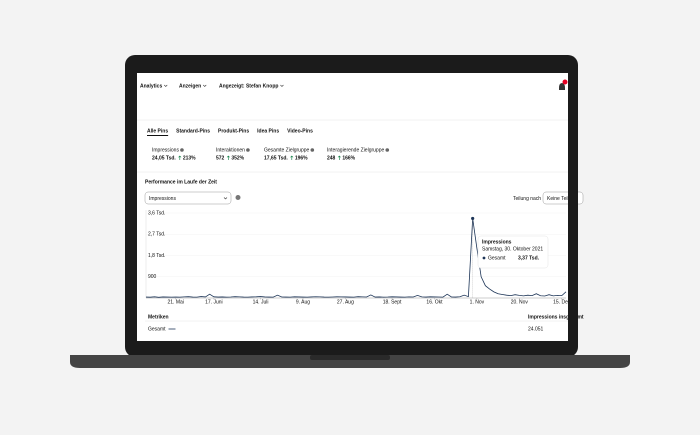 Image resolution: width=700 pixels, height=435 pixels. Describe the element at coordinates (237, 158) in the screenshot. I see `metric-change: 352%` at that location.